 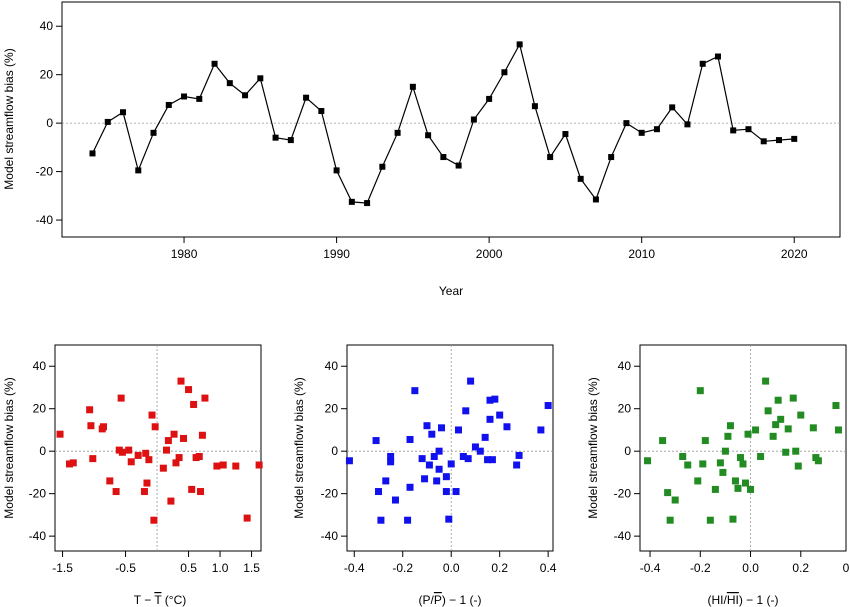 I want to click on timeseries-y-tick-label: 0, so click(x=49, y=123).